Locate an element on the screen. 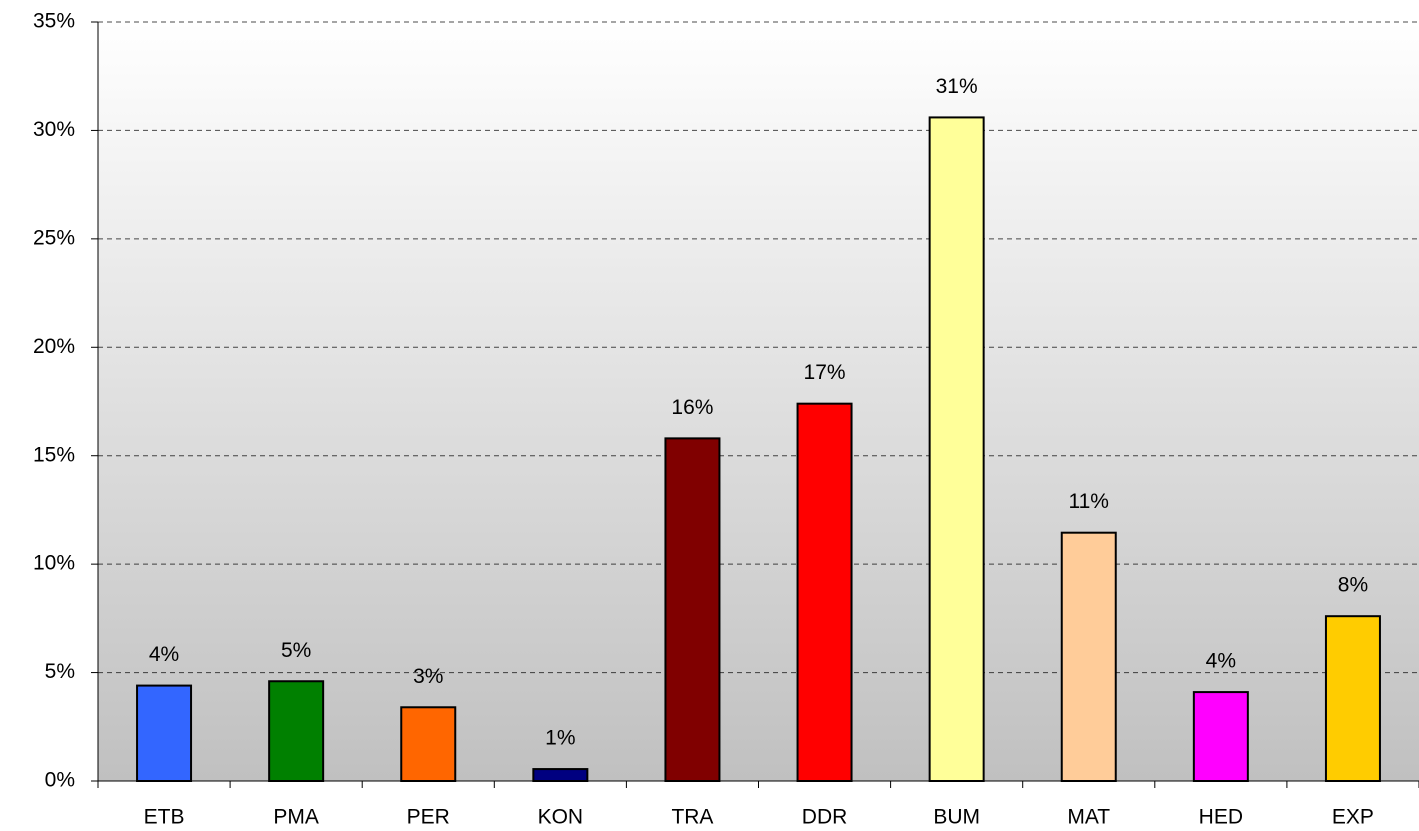 This screenshot has height=831, width=1419. x-tick-label: DDR is located at coordinates (825, 817).